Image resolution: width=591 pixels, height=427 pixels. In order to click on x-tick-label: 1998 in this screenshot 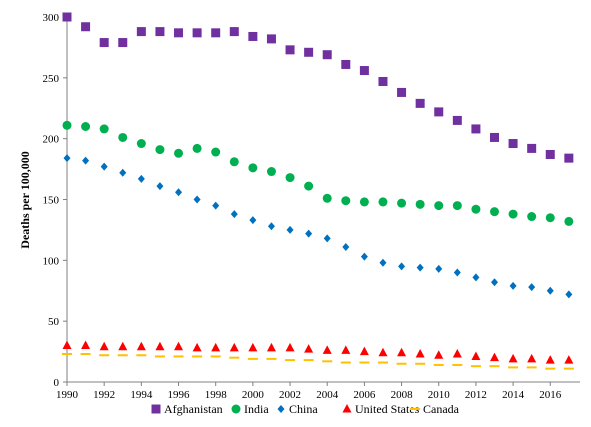, I will do `click(216, 395)`.